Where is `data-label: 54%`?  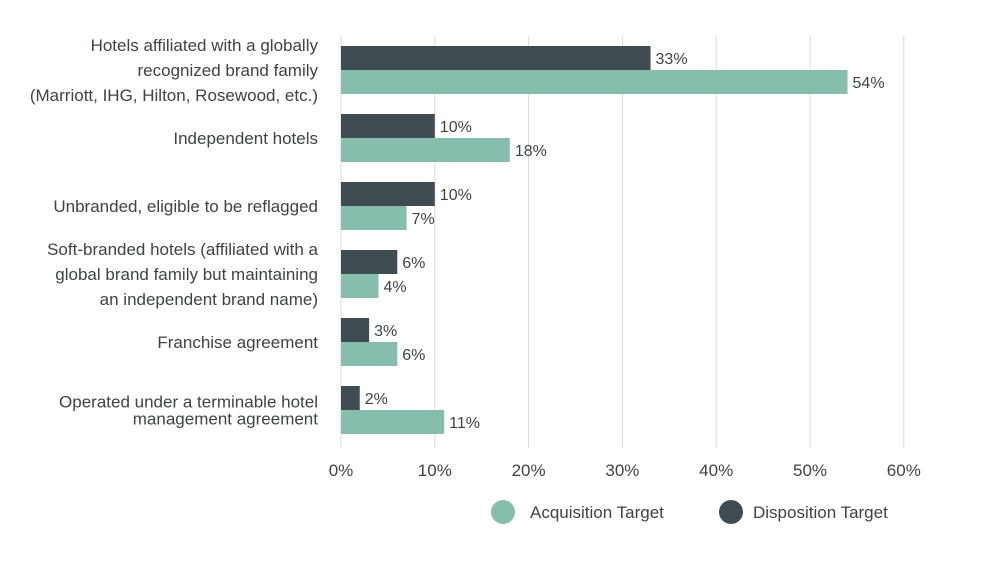
data-label: 54% is located at coordinates (869, 83).